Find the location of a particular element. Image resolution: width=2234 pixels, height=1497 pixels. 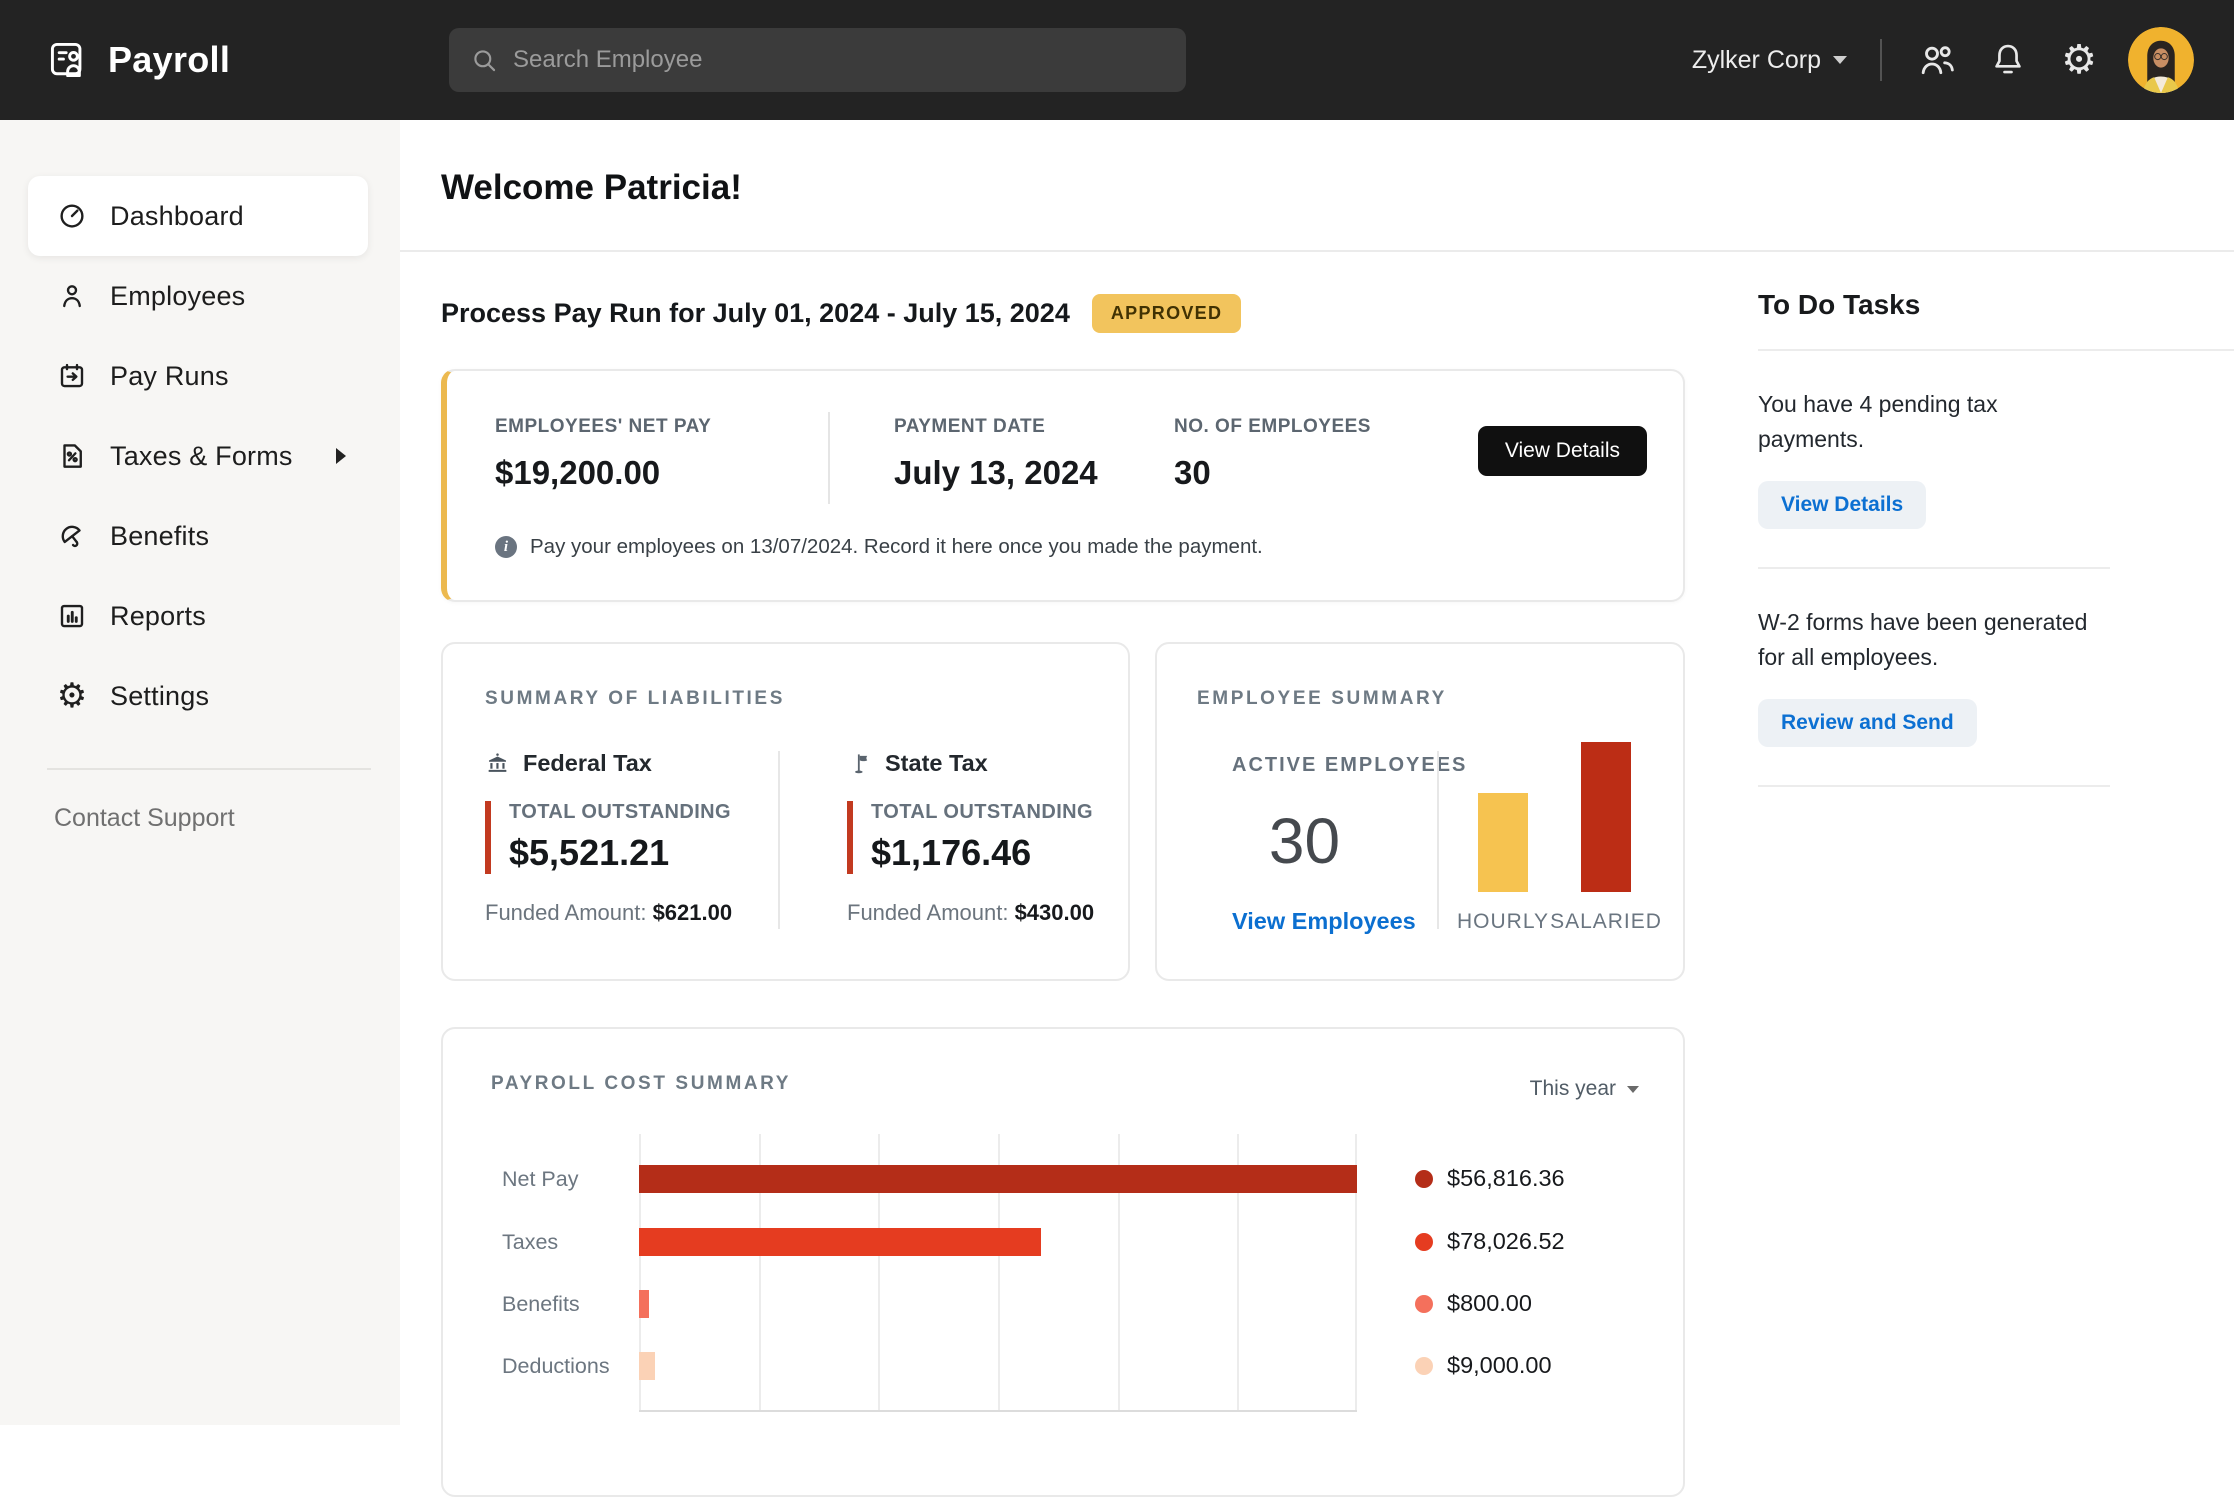

outstanding-block: TOTAL OUTSTANDING $1,176.46 is located at coordinates (987, 837).